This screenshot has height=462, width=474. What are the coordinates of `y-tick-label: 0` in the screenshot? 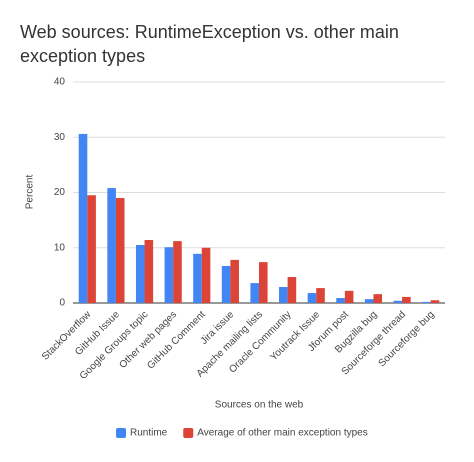 It's located at (62, 303).